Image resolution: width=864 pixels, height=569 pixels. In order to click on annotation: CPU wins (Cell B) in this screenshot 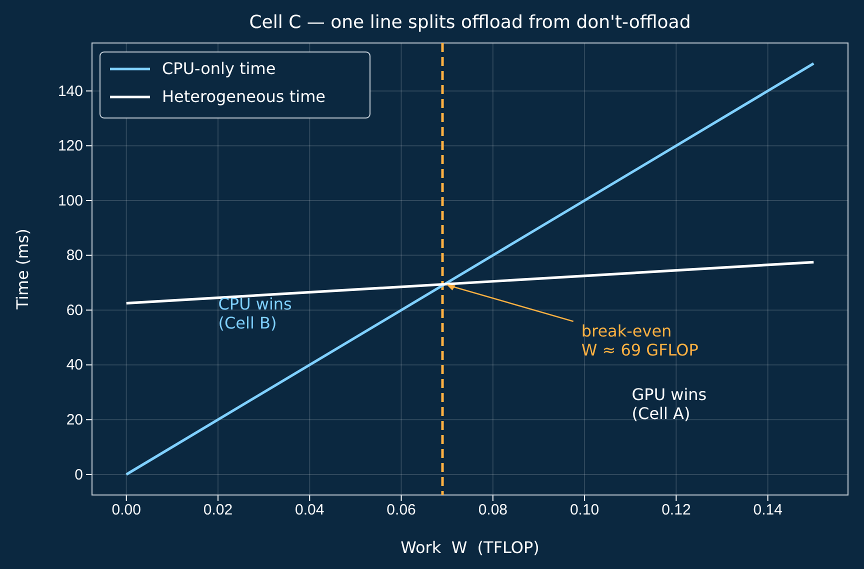, I will do `click(255, 313)`.